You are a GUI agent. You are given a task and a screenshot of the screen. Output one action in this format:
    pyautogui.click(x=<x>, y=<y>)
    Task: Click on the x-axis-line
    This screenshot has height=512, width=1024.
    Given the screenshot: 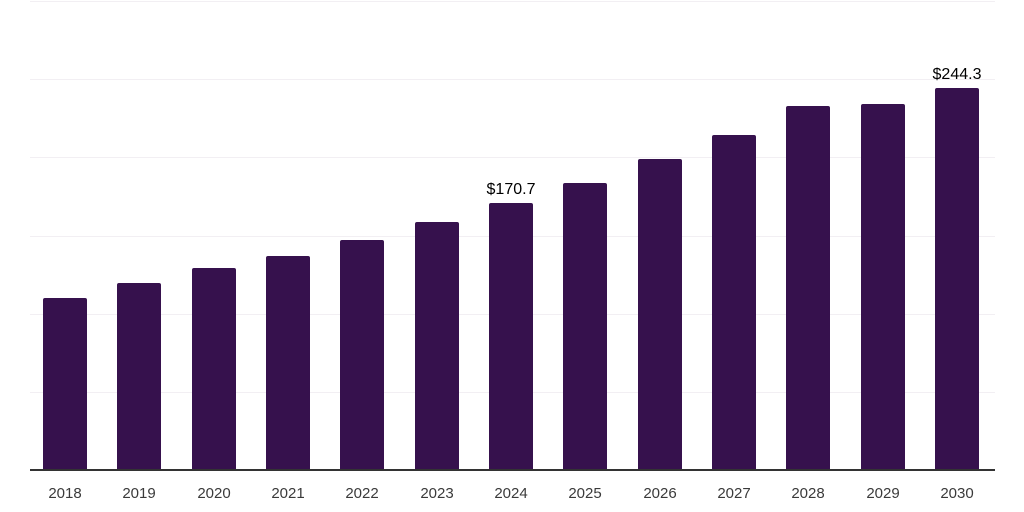 What is the action you would take?
    pyautogui.click(x=512, y=470)
    